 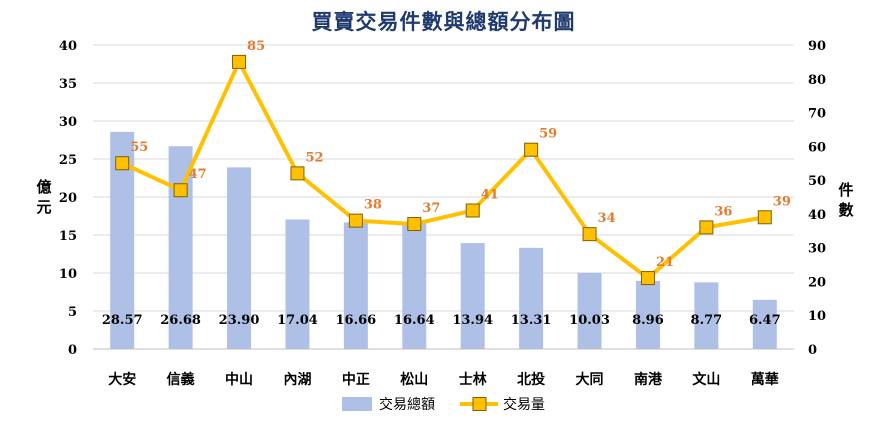 What do you see at coordinates (414, 379) in the screenshot?
I see `category-label: 松山` at bounding box center [414, 379].